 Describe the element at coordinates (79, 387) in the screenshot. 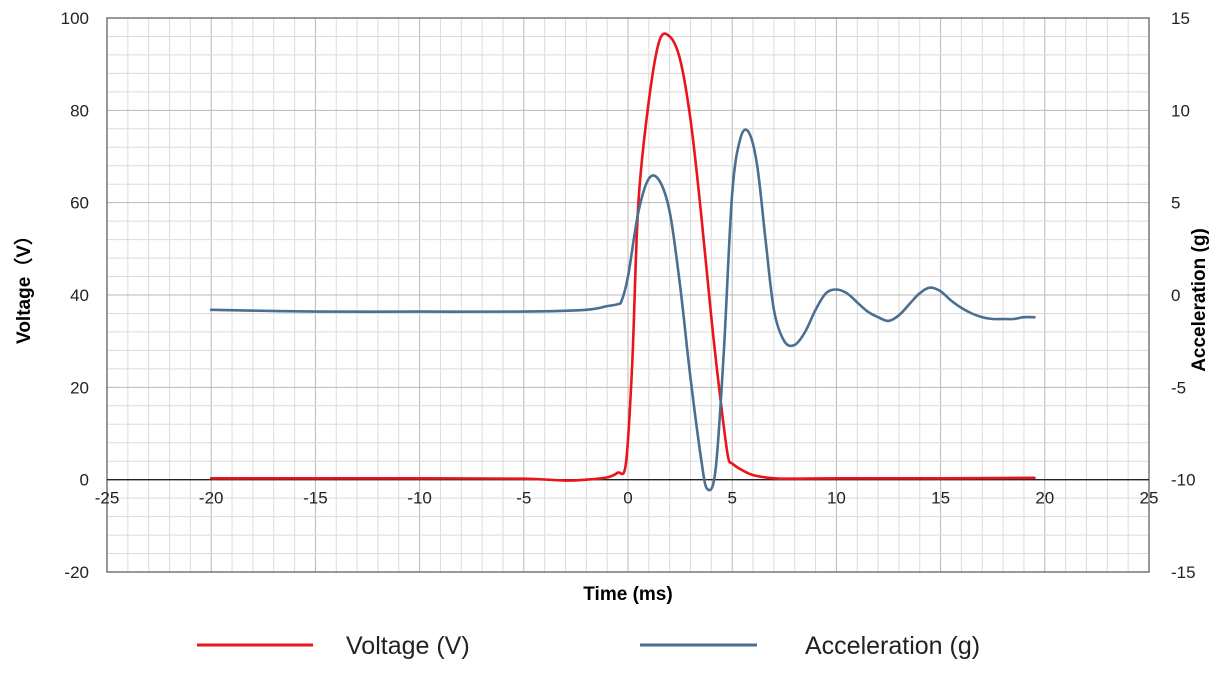

I see `y-tick-label: 20` at that location.